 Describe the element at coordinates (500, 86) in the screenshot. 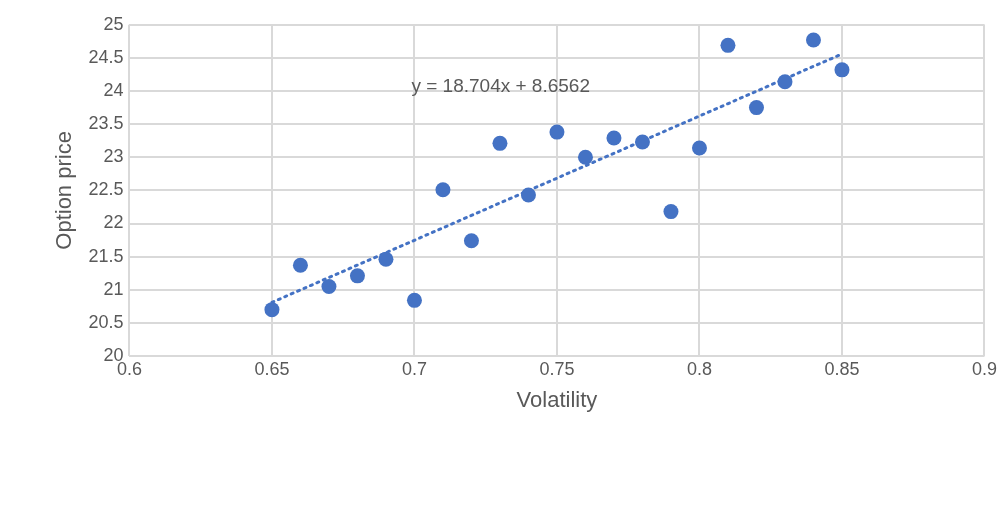

I see `annotation: y = 18.704x + 8.6562` at that location.